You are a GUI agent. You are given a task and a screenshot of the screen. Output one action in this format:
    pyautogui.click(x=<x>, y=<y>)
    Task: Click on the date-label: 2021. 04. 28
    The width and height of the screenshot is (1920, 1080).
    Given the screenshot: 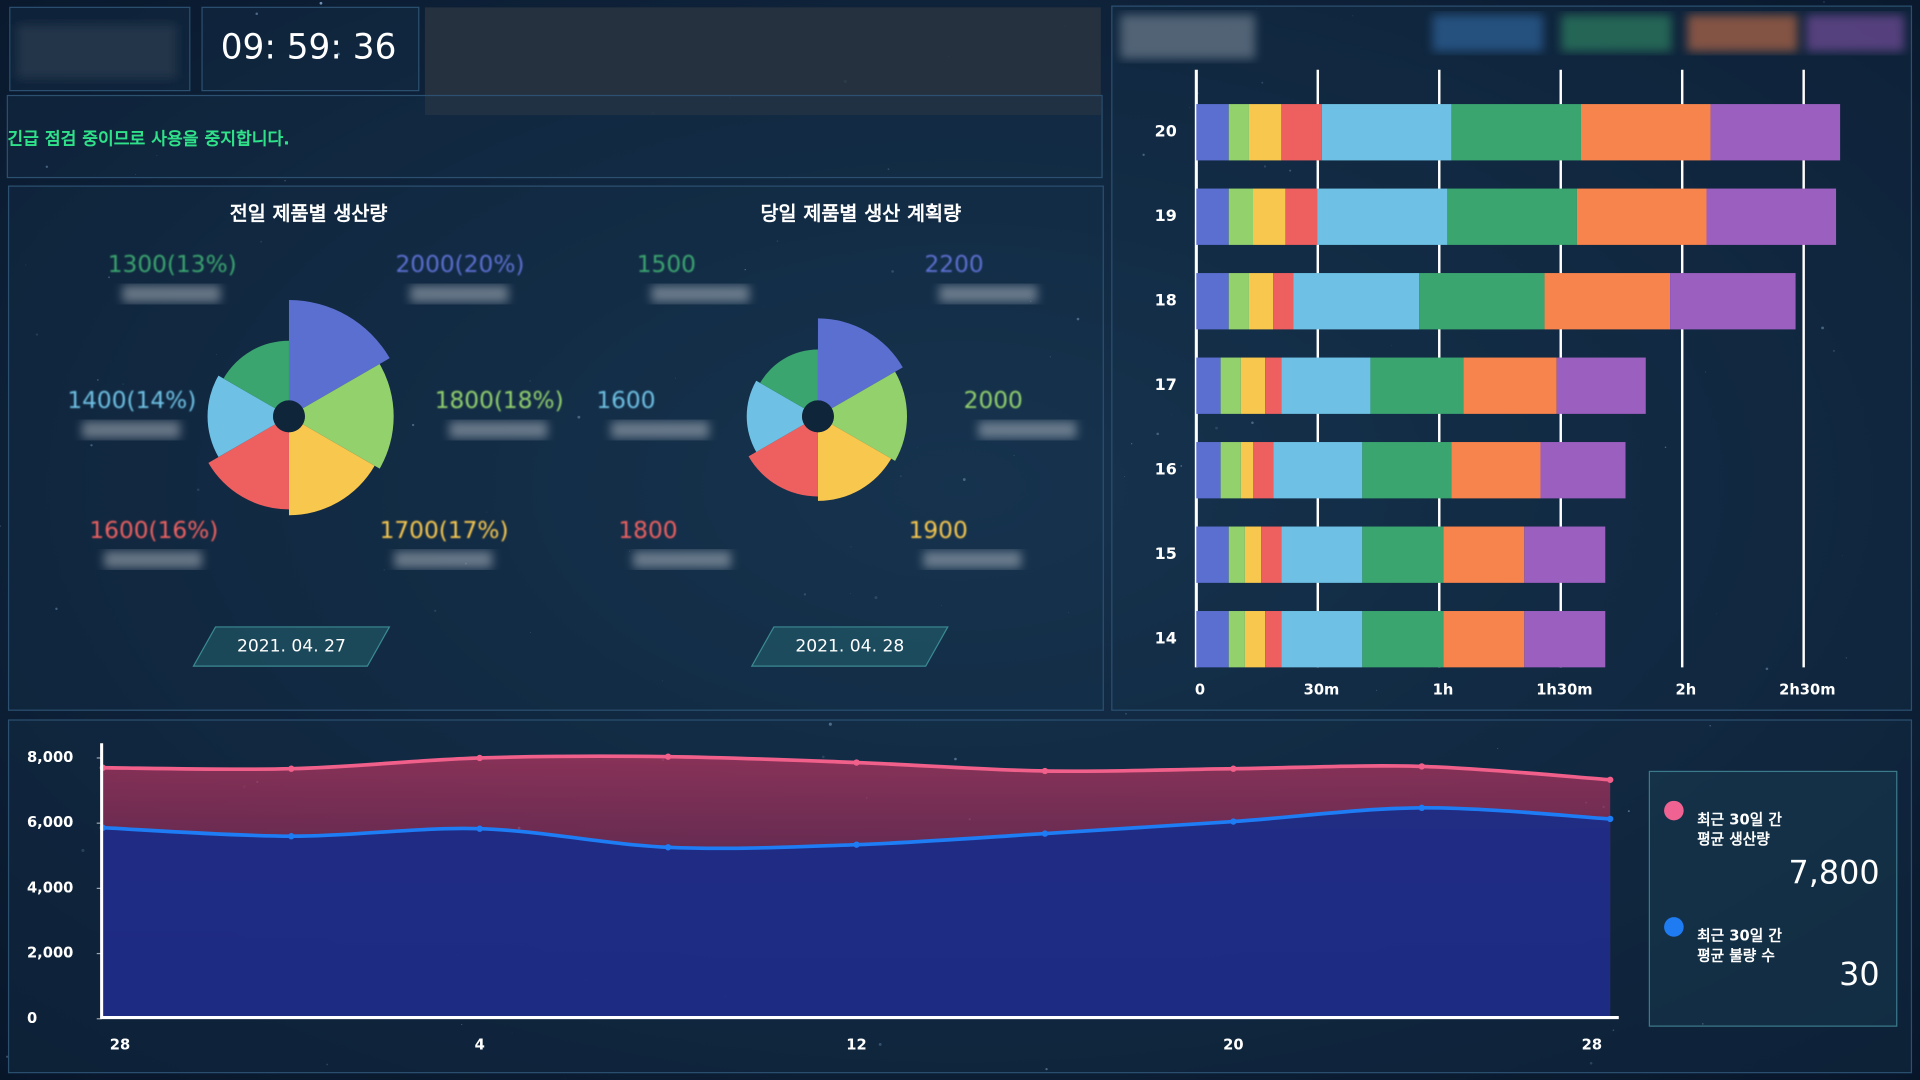 What is the action you would take?
    pyautogui.click(x=849, y=647)
    